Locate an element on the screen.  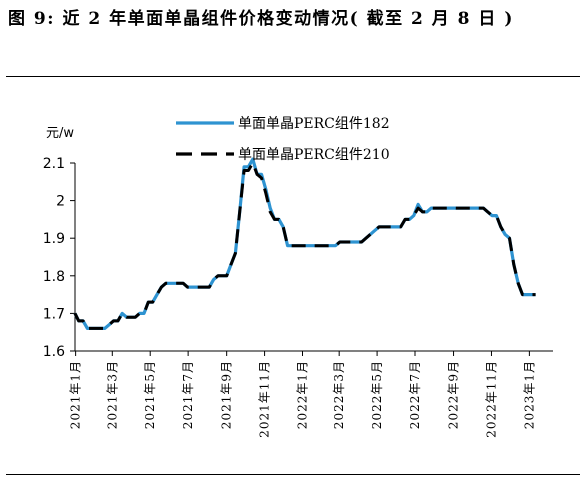
x-tick-label: 2021年9月 is located at coordinates (227, 394).